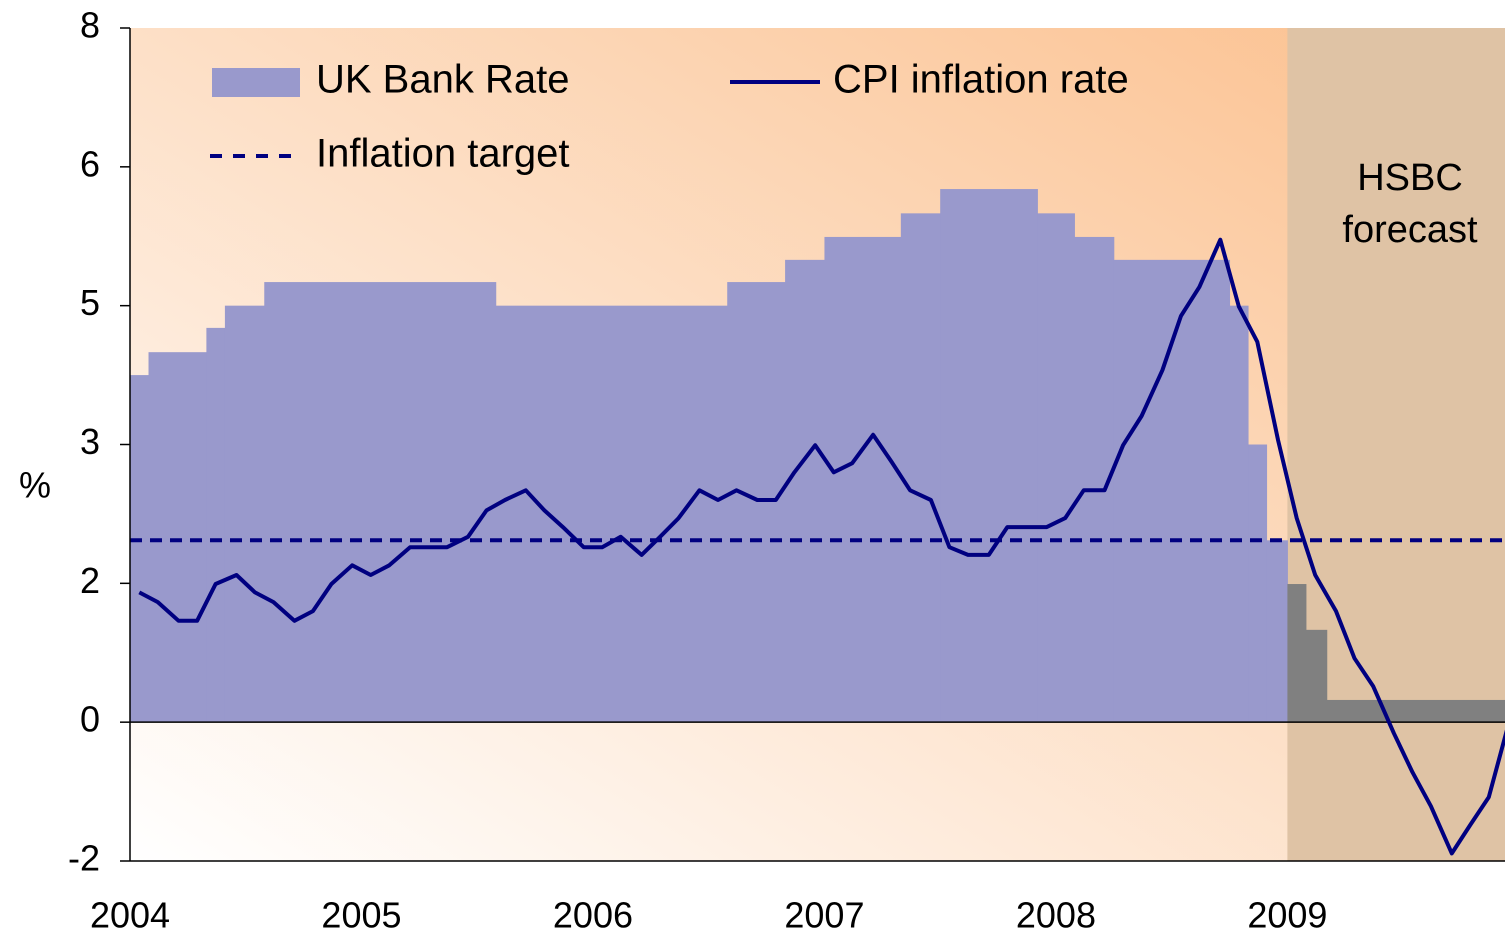  Describe the element at coordinates (90, 441) in the screenshot. I see `y-tick-label: 3` at that location.